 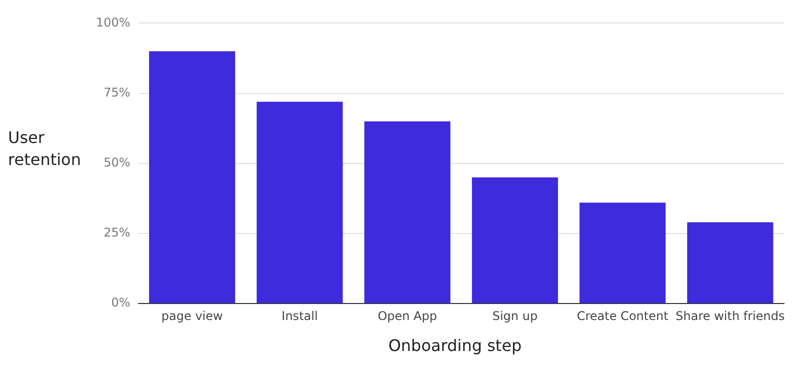 I want to click on y-tick-label: 0%, so click(x=120, y=303).